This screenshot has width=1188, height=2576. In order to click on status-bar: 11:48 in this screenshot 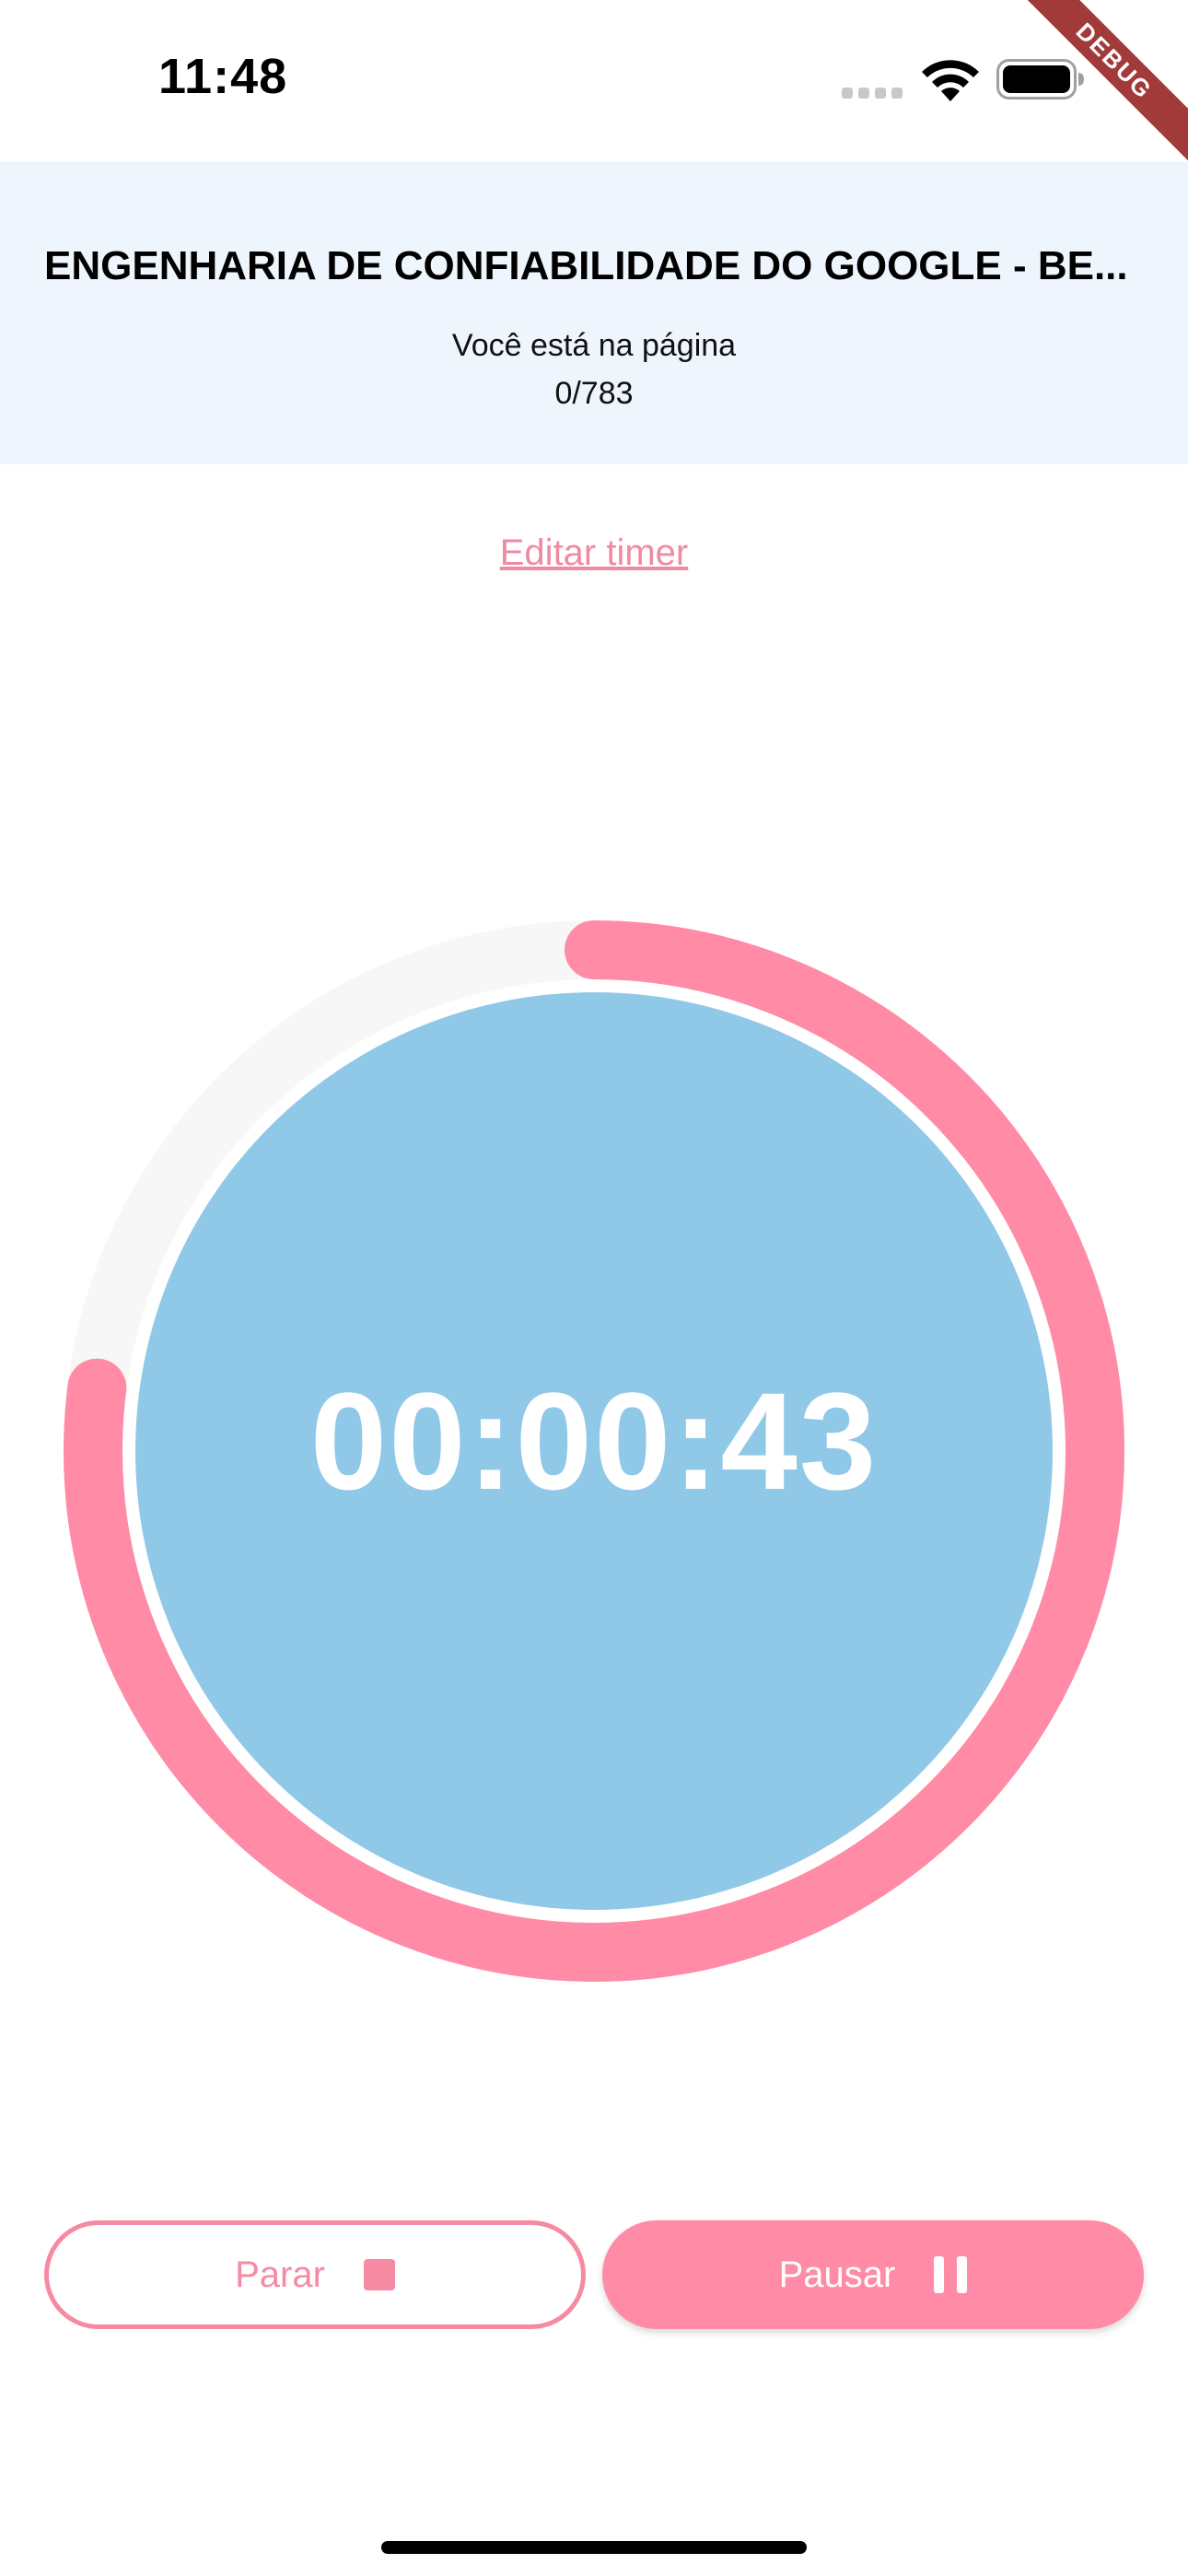, I will do `click(594, 81)`.